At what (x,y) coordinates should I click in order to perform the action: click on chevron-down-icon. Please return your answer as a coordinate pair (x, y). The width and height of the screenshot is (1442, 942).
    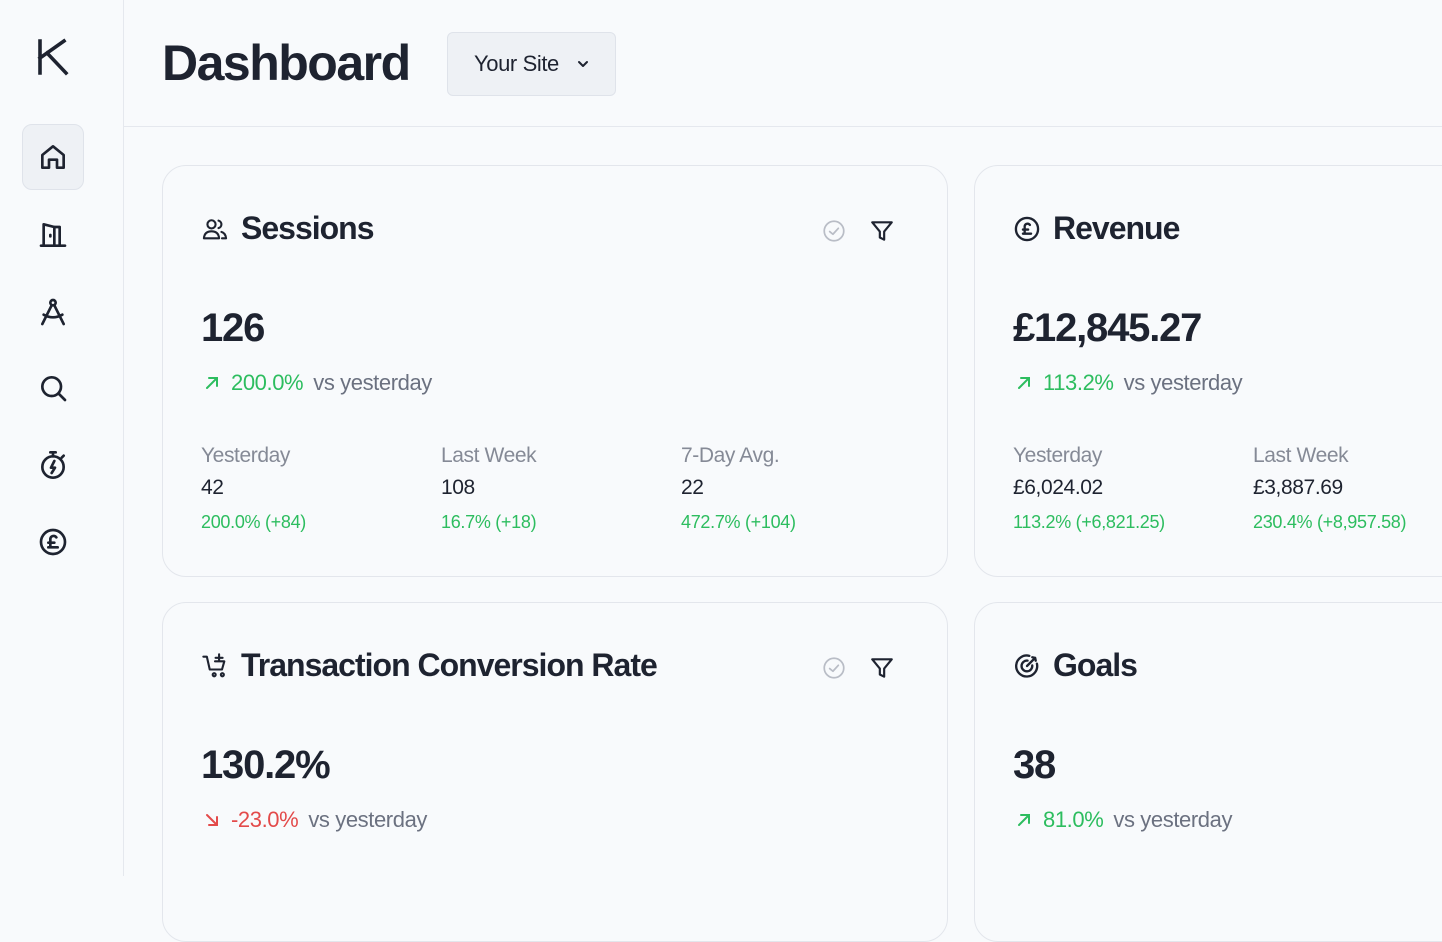
    Looking at the image, I should click on (582, 64).